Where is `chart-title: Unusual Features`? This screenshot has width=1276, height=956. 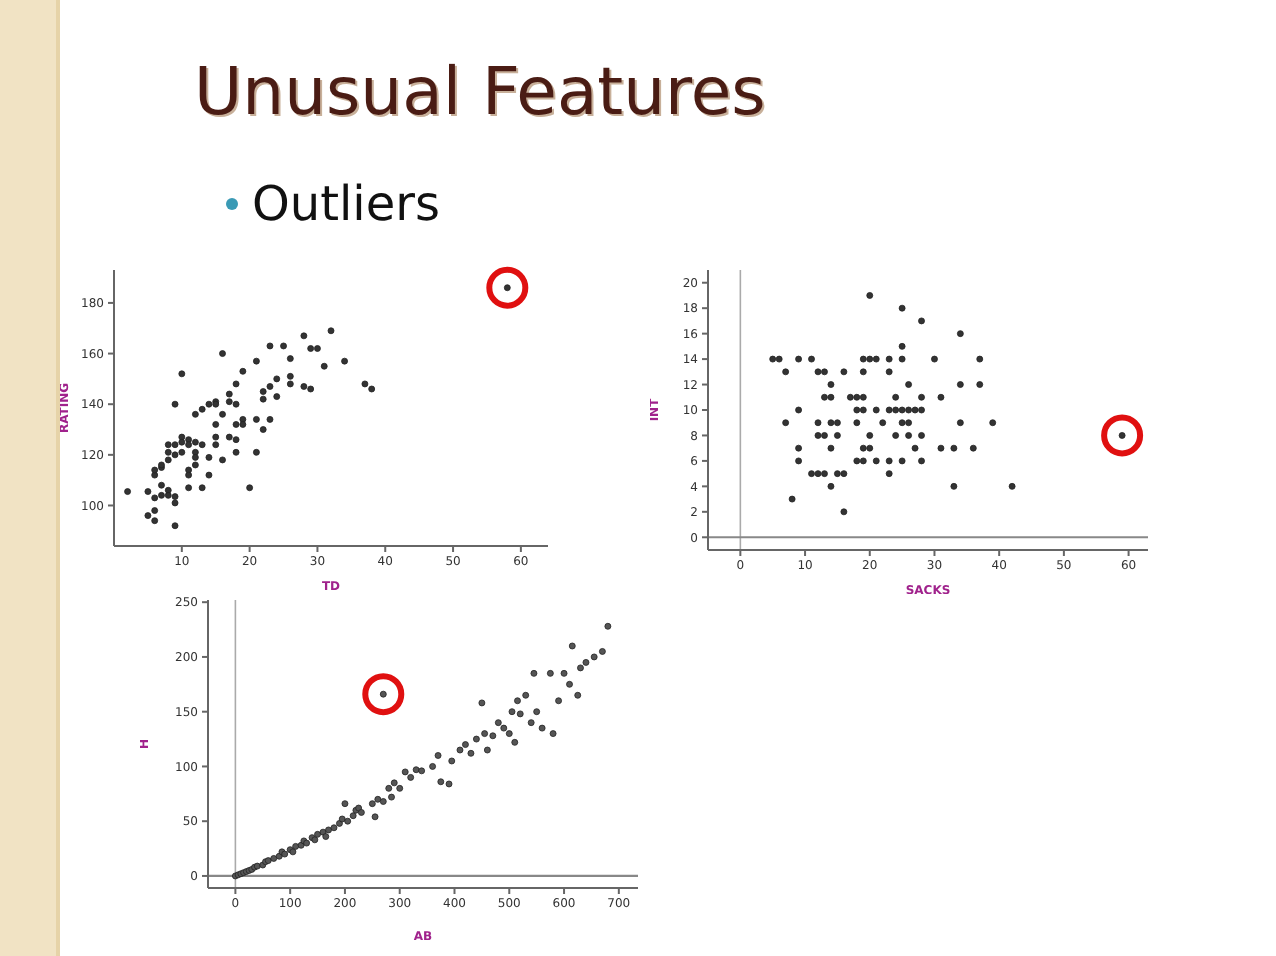 chart-title: Unusual Features is located at coordinates (480, 91).